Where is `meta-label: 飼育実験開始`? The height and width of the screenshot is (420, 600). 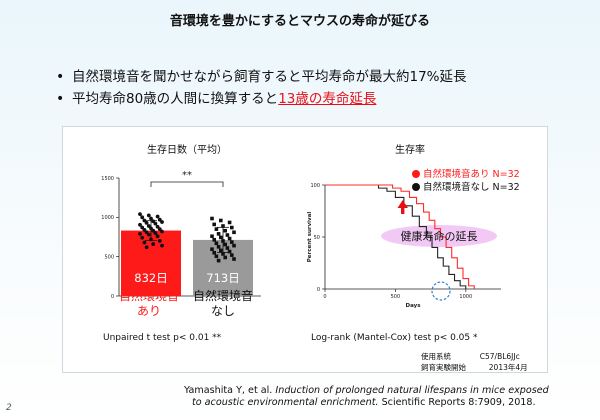 meta-label: 飼育実験開始 is located at coordinates (443, 367).